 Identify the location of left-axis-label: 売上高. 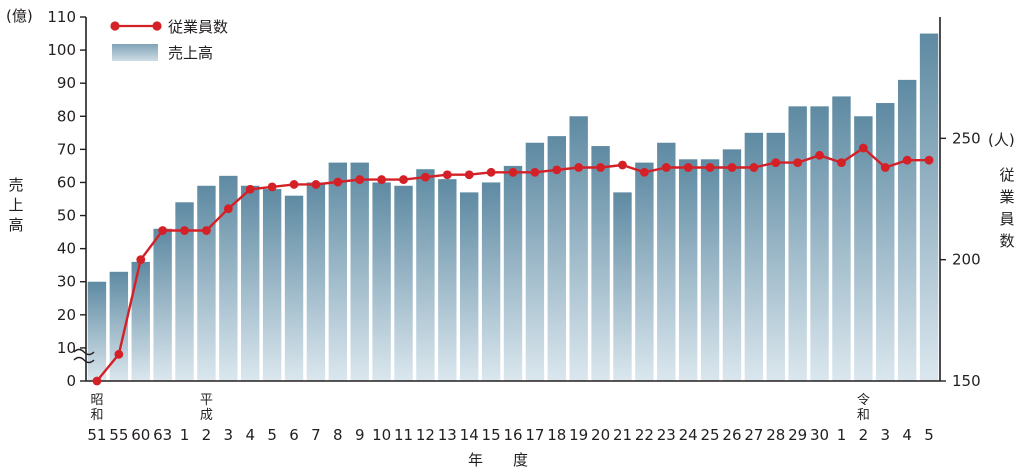
(15, 205).